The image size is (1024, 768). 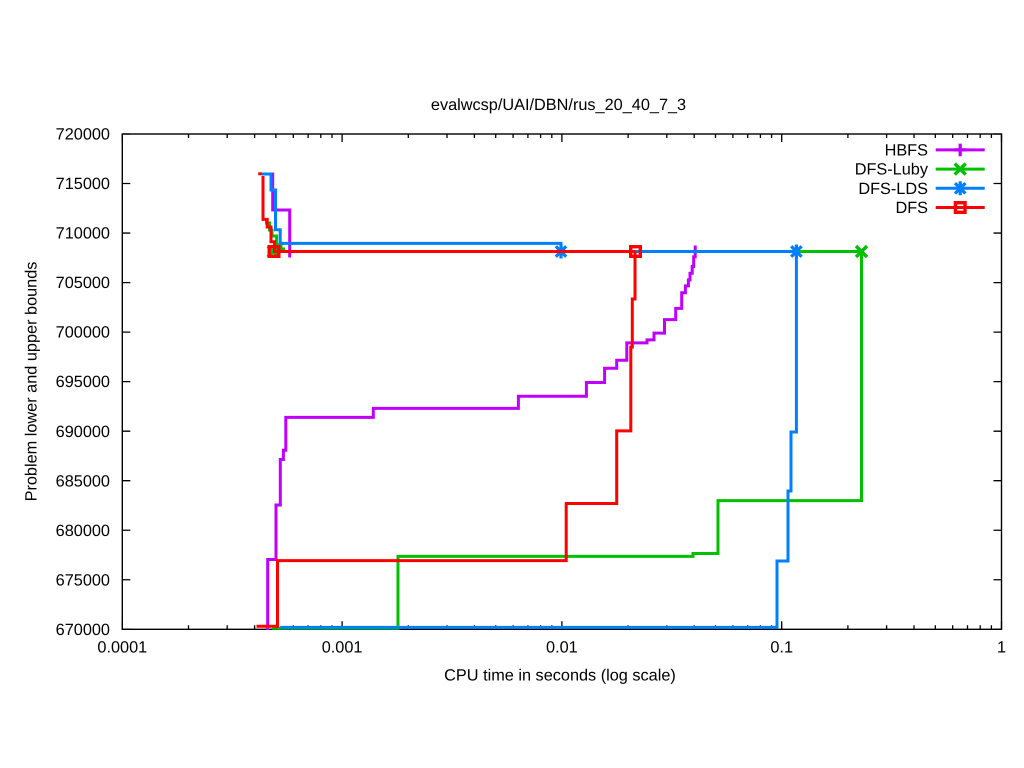 I want to click on svg-text: 685000, so click(x=83, y=481).